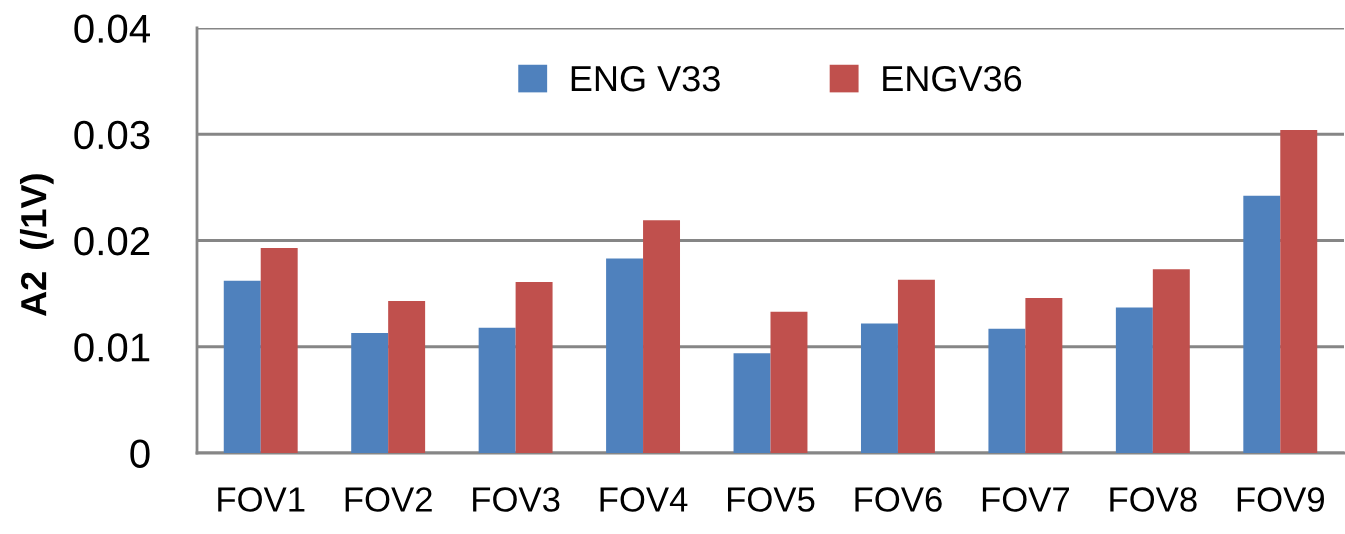 Image resolution: width=1345 pixels, height=534 pixels. What do you see at coordinates (388, 499) in the screenshot?
I see `x-tick-label: FOV2` at bounding box center [388, 499].